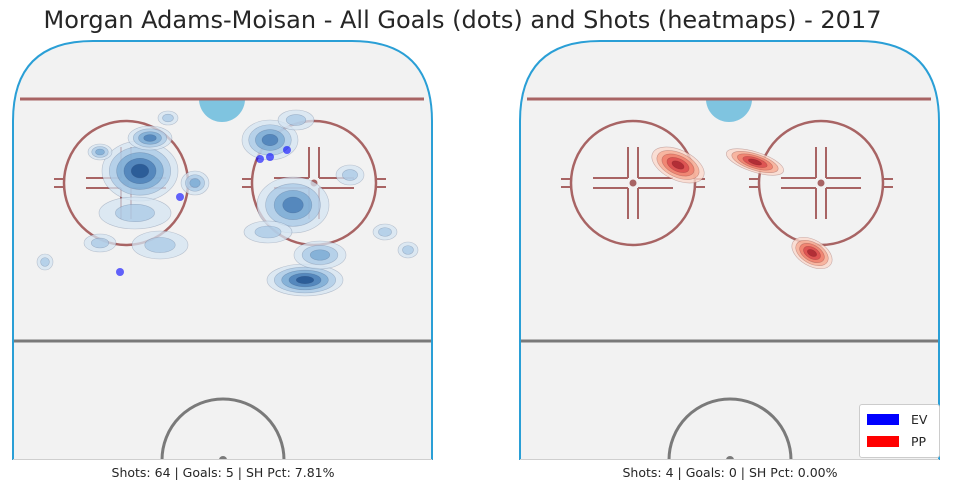 The image size is (953, 493). I want to click on legend-label-ev: EV, so click(919, 419).